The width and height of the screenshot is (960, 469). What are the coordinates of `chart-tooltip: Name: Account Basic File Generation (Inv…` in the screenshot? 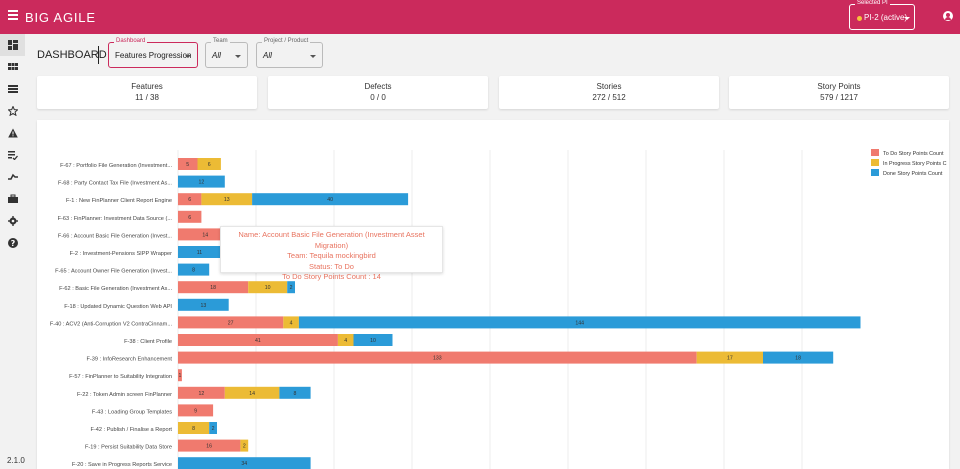 It's located at (331, 253).